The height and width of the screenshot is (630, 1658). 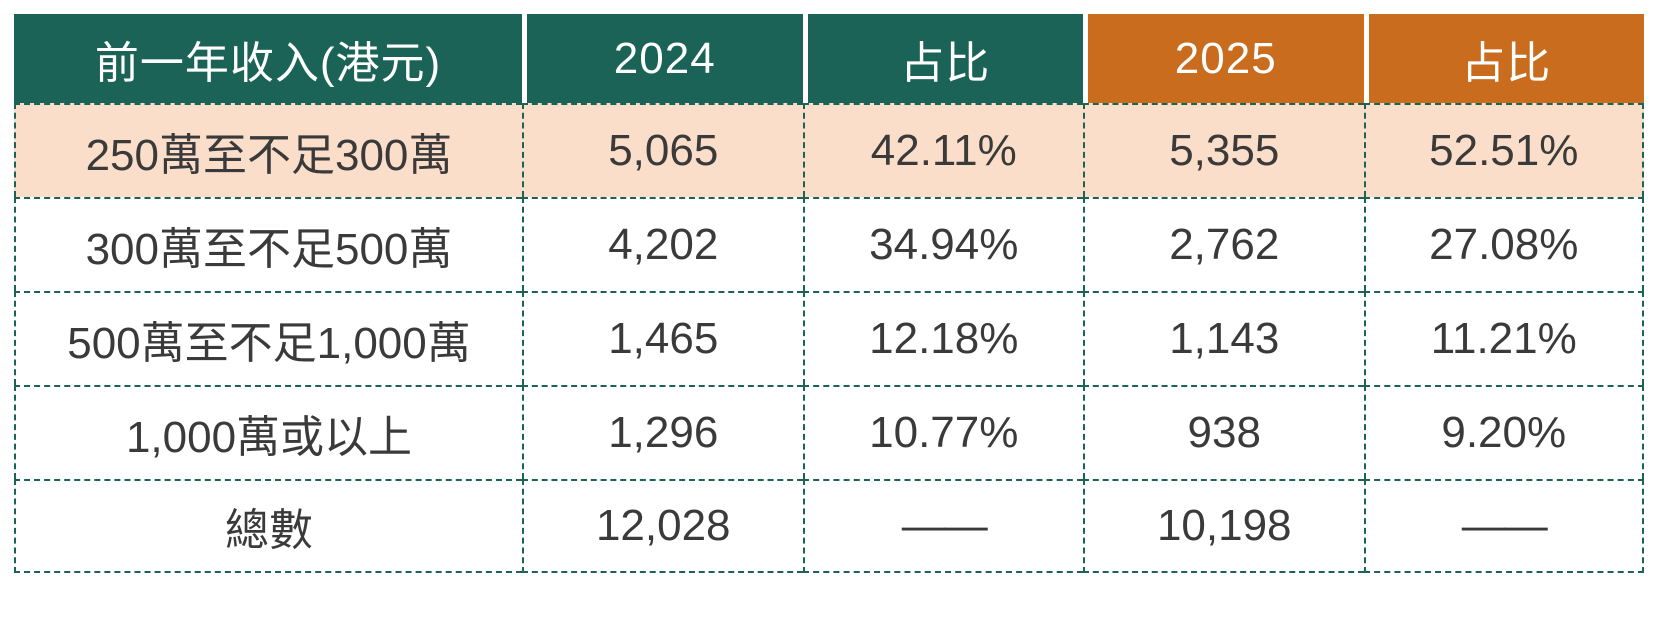 I want to click on row2-count-2024: 4,202, so click(x=662, y=244).